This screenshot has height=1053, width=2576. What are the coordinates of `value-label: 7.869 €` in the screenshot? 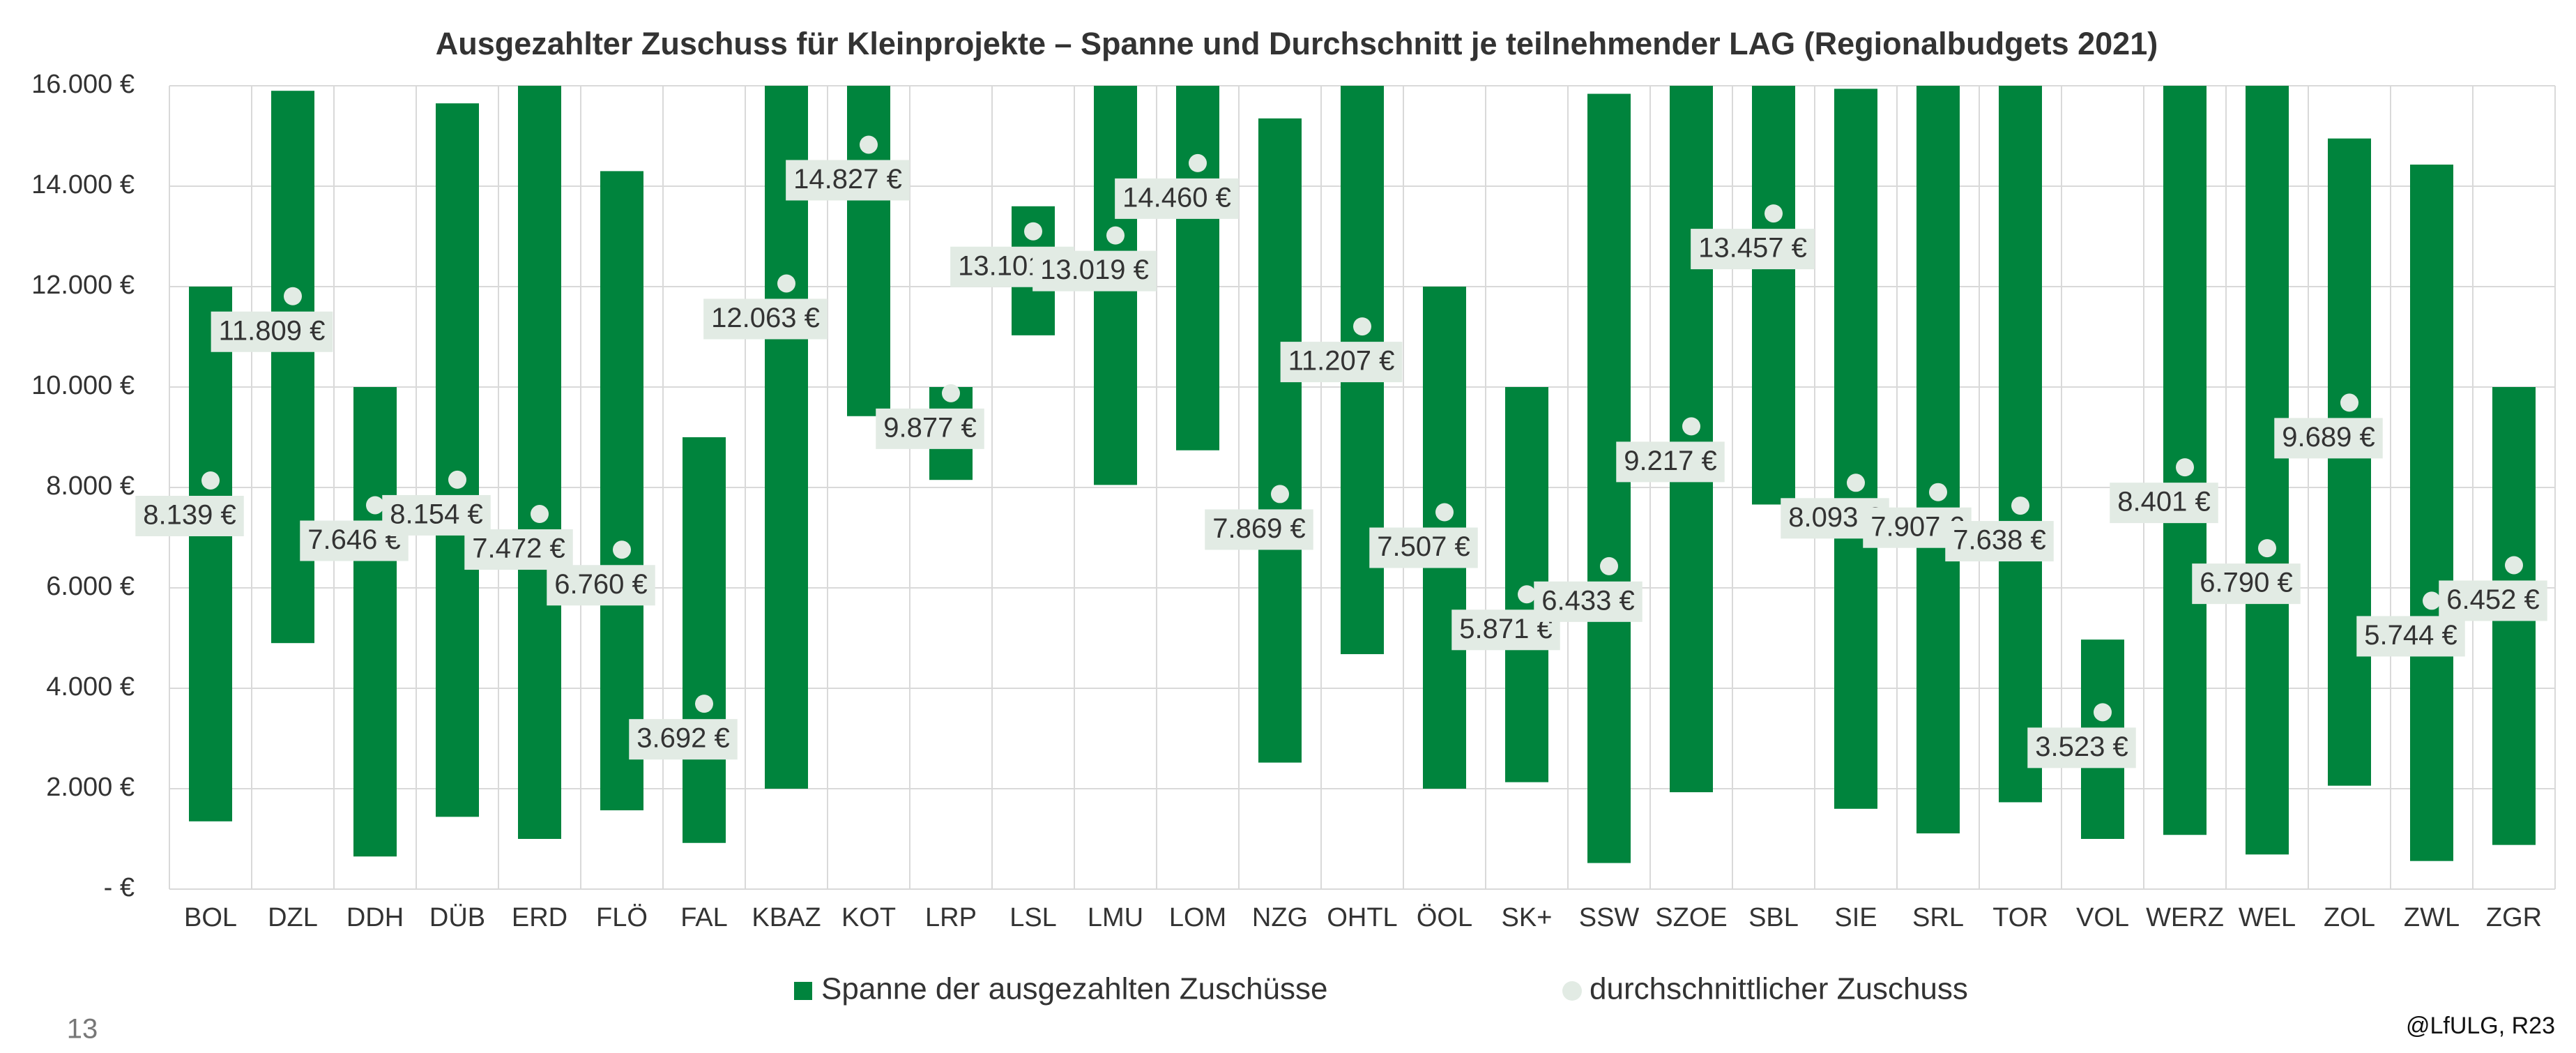 It's located at (1258, 528).